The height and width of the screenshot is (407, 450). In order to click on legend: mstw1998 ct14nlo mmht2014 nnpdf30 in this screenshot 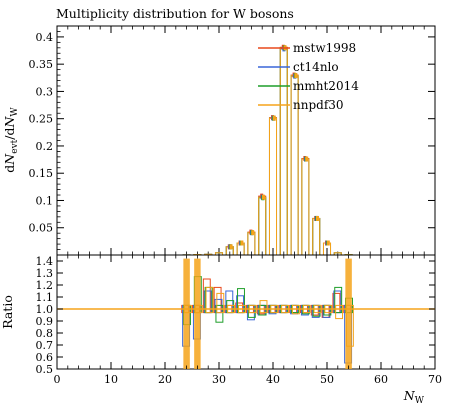, I will do `click(308, 76)`.